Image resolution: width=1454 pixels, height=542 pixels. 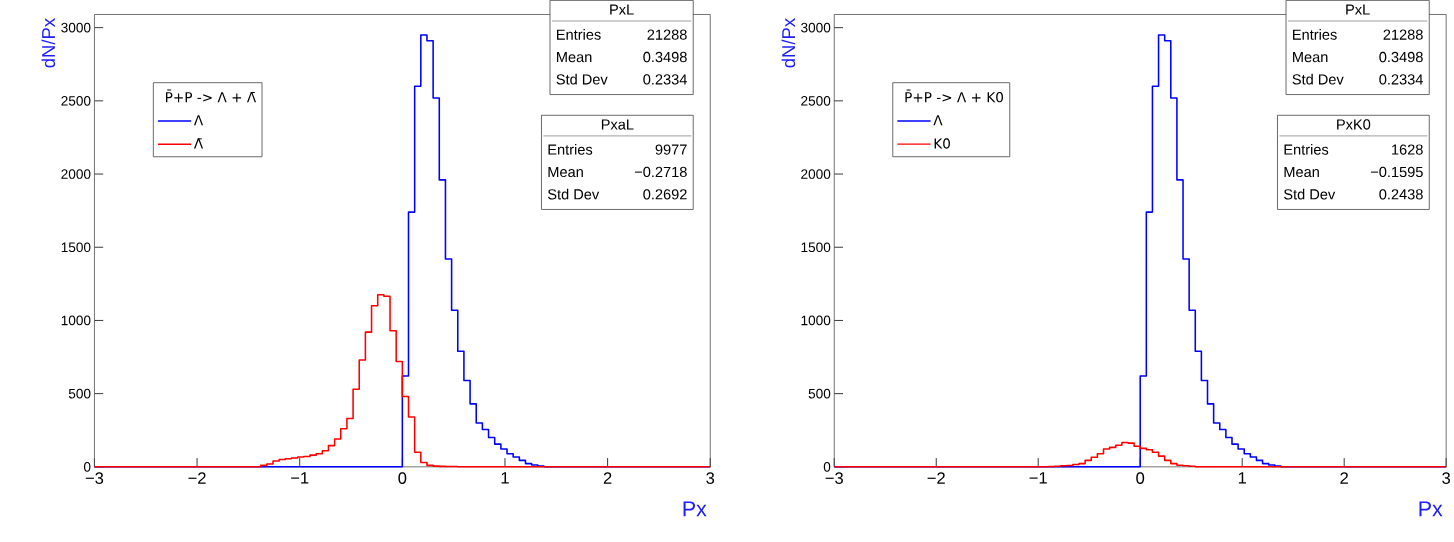 I want to click on legend-label: Λ̄, so click(x=198, y=143).